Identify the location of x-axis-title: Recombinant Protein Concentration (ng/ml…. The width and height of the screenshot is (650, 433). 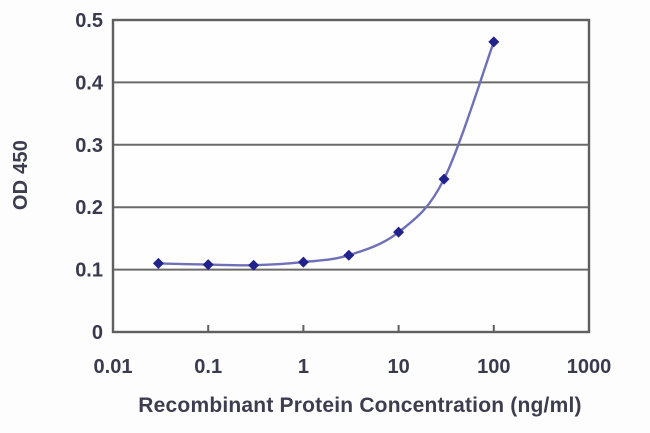
(360, 405).